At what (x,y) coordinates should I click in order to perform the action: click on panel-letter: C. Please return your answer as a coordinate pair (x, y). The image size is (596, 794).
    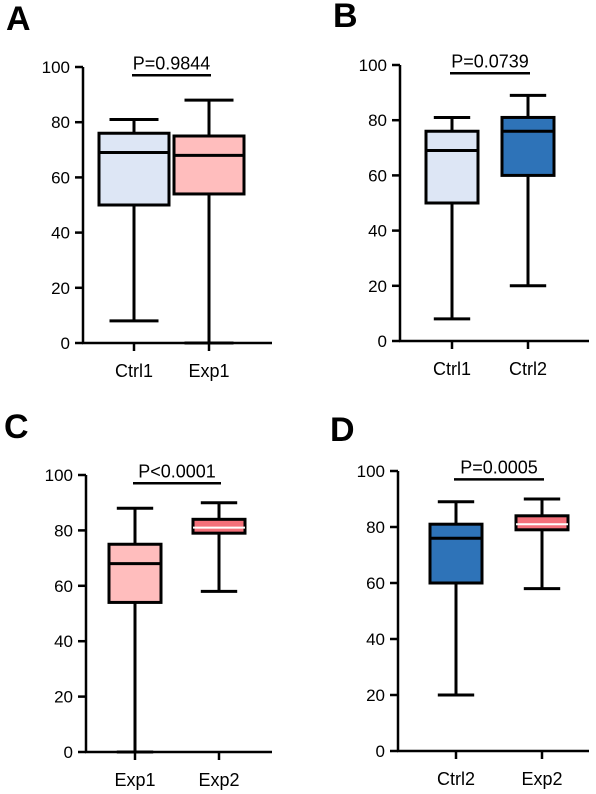
    Looking at the image, I should click on (16, 427).